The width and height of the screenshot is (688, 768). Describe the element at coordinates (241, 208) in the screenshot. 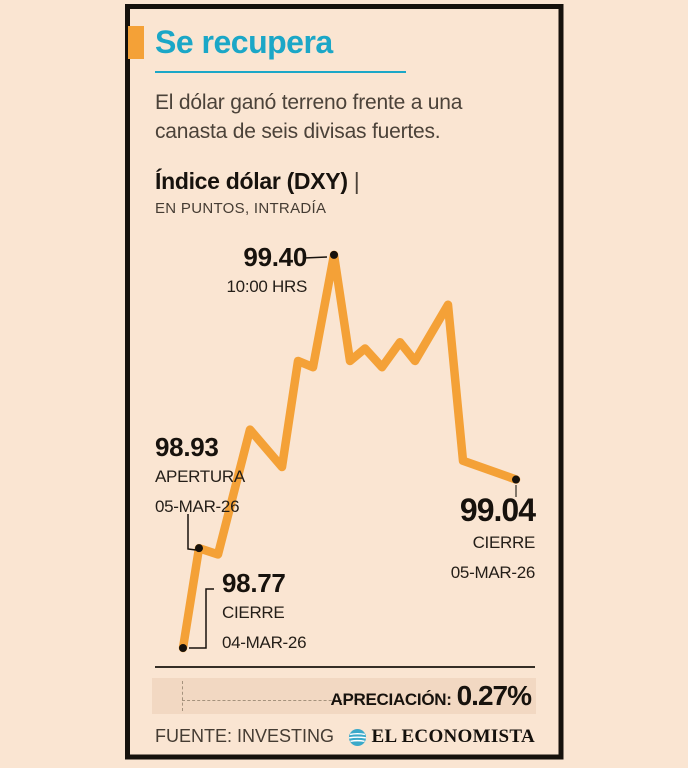

I see `chart-units-label: EN PUNTOS, INTRADÍA` at that location.